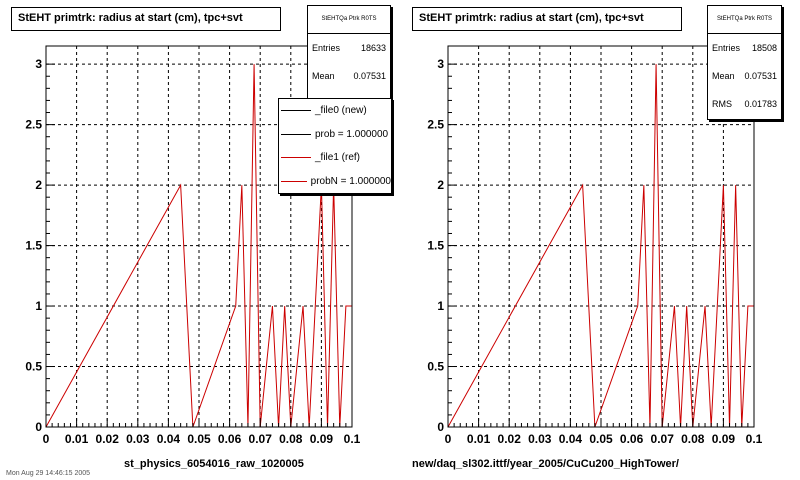 The image size is (800, 480). What do you see at coordinates (435, 367) in the screenshot?
I see `right-y-tick-label: 0.5` at bounding box center [435, 367].